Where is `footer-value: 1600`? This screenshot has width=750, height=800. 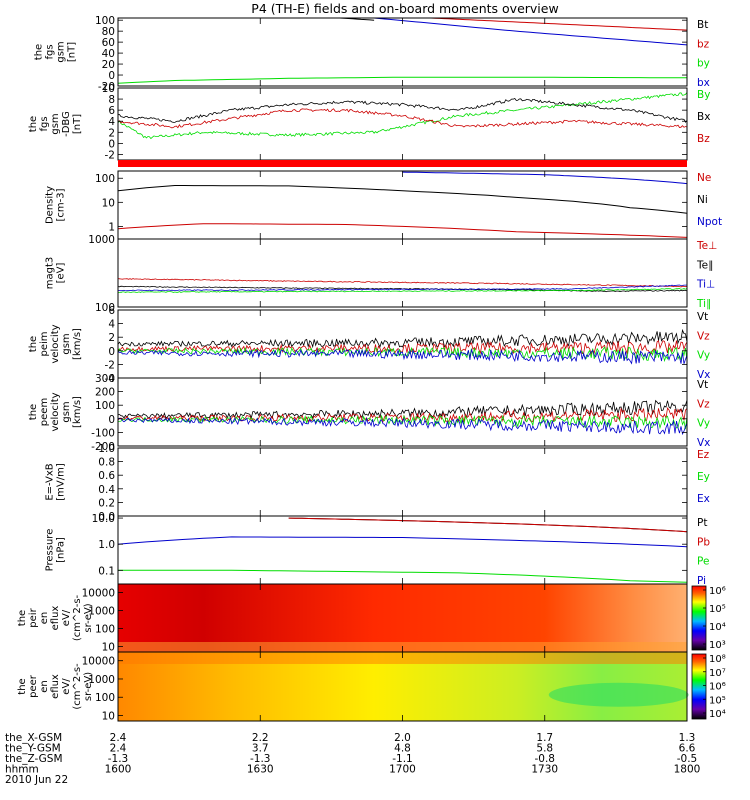 footer-value: 1600 is located at coordinates (118, 770).